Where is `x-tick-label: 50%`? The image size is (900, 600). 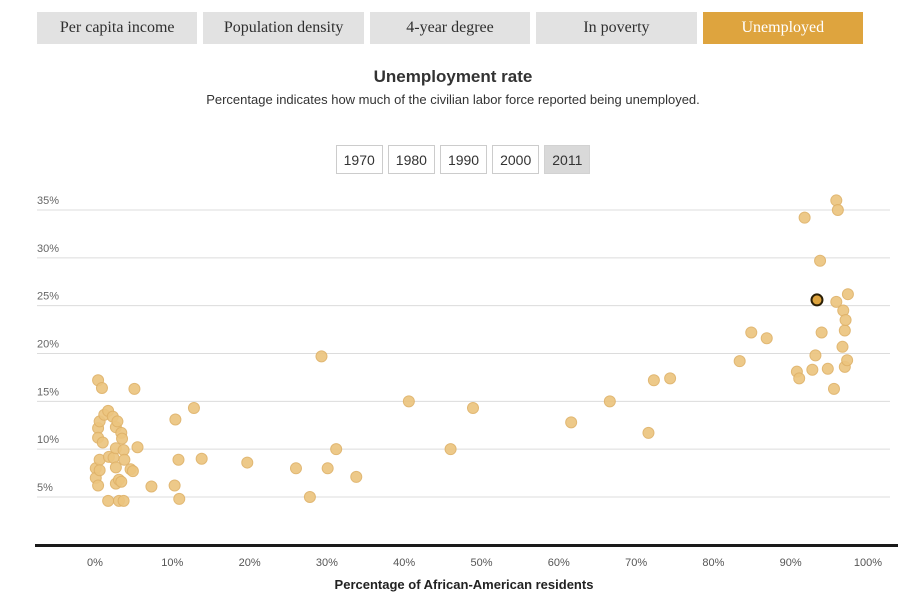 x-tick-label: 50% is located at coordinates (481, 563).